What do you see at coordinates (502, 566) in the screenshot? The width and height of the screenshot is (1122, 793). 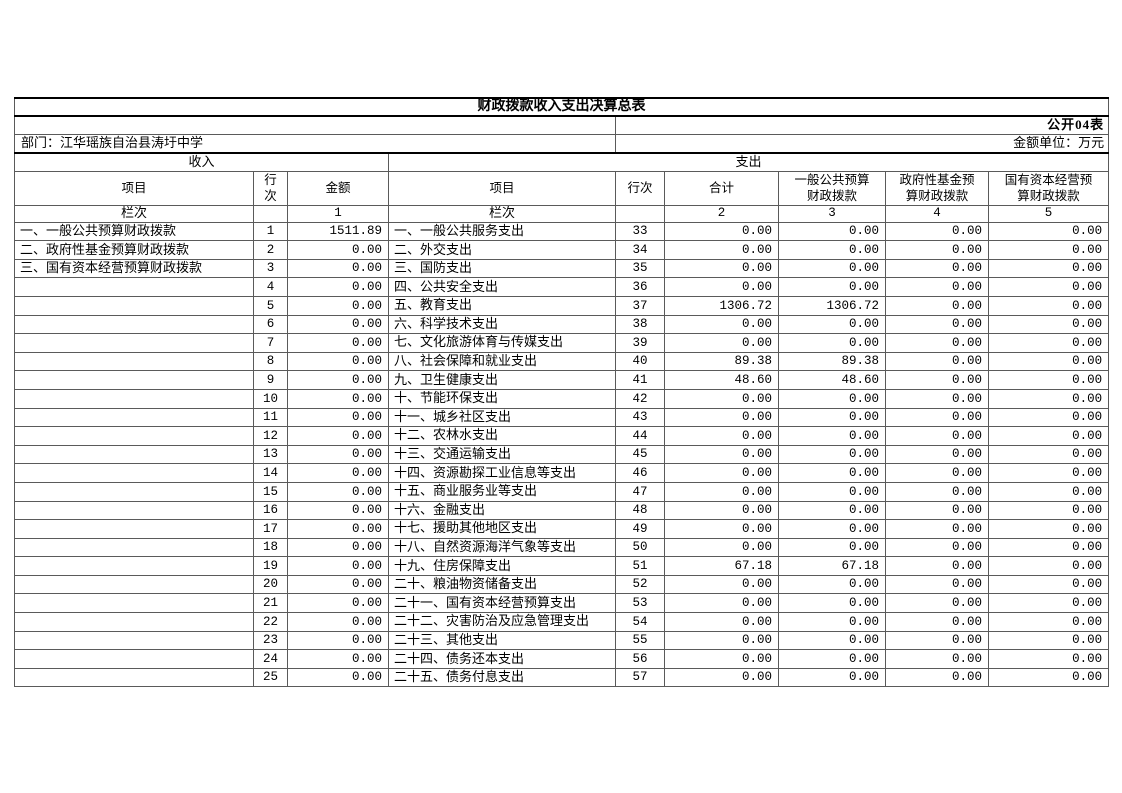 I see `expense-item-cell: 十九、住房保障支出` at bounding box center [502, 566].